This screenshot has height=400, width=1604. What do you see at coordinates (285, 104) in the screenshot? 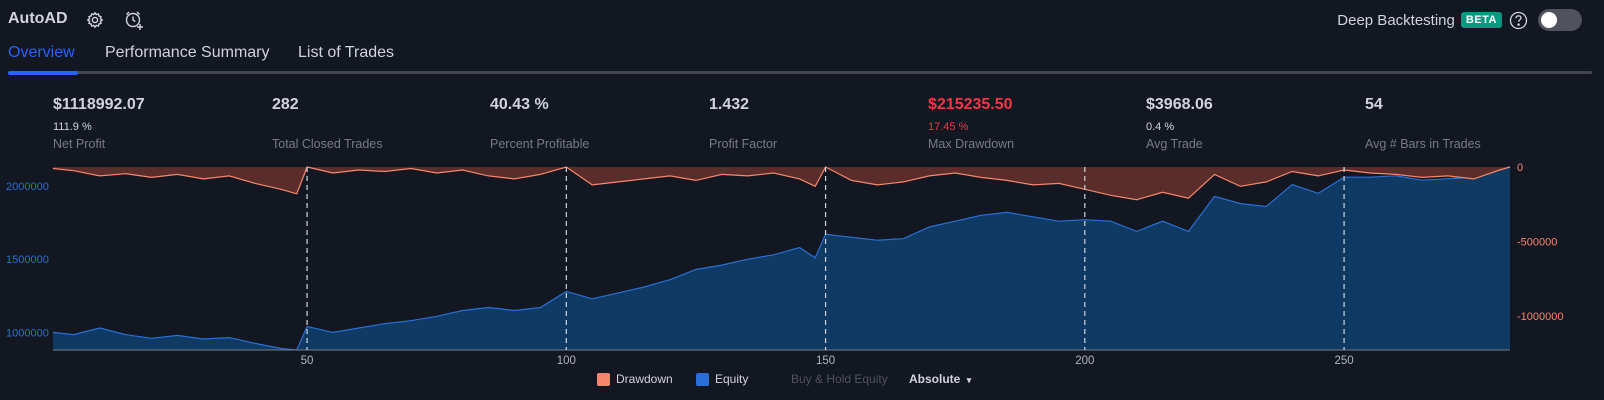
I see `stat-value: 282` at bounding box center [285, 104].